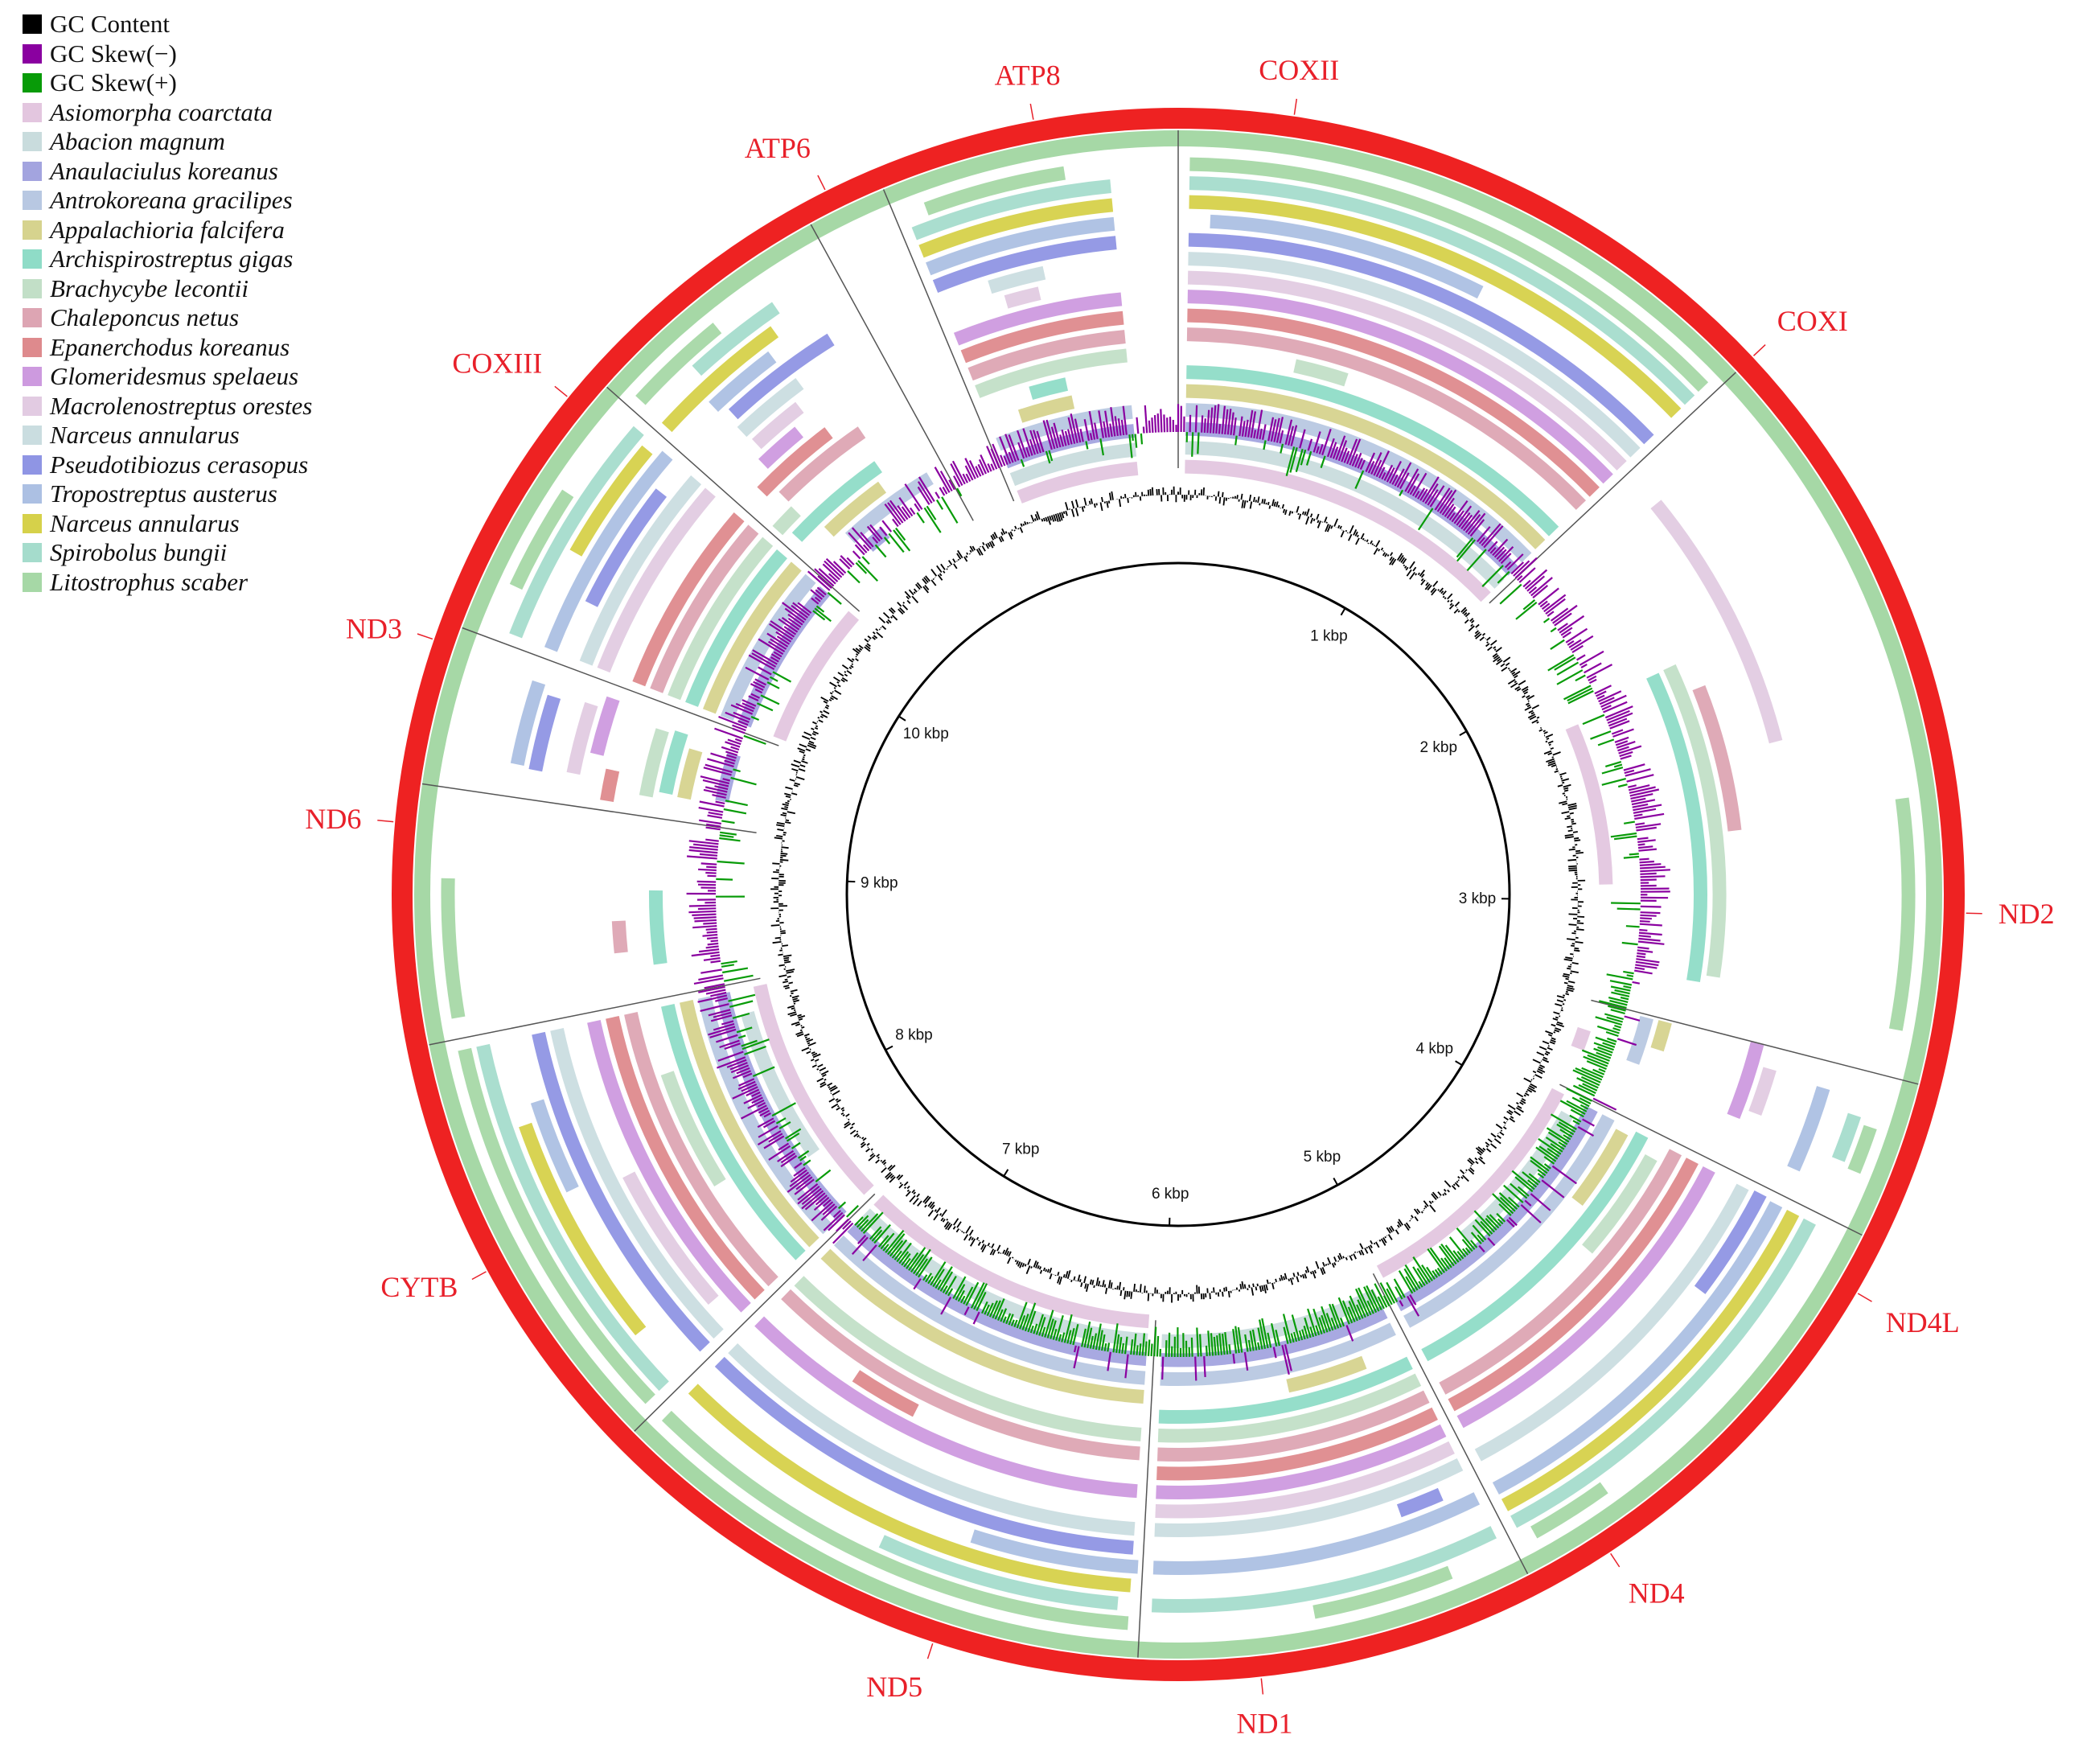  What do you see at coordinates (113, 53) in the screenshot?
I see `legend-label: GC Skew(−)` at bounding box center [113, 53].